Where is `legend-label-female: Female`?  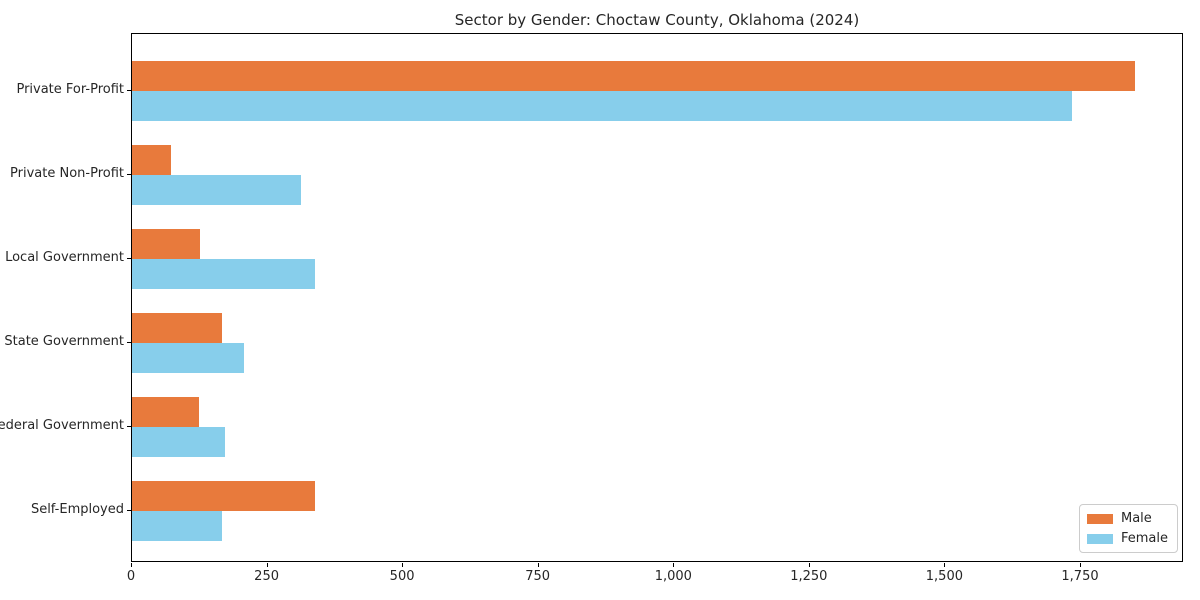
legend-label-female: Female is located at coordinates (1144, 538).